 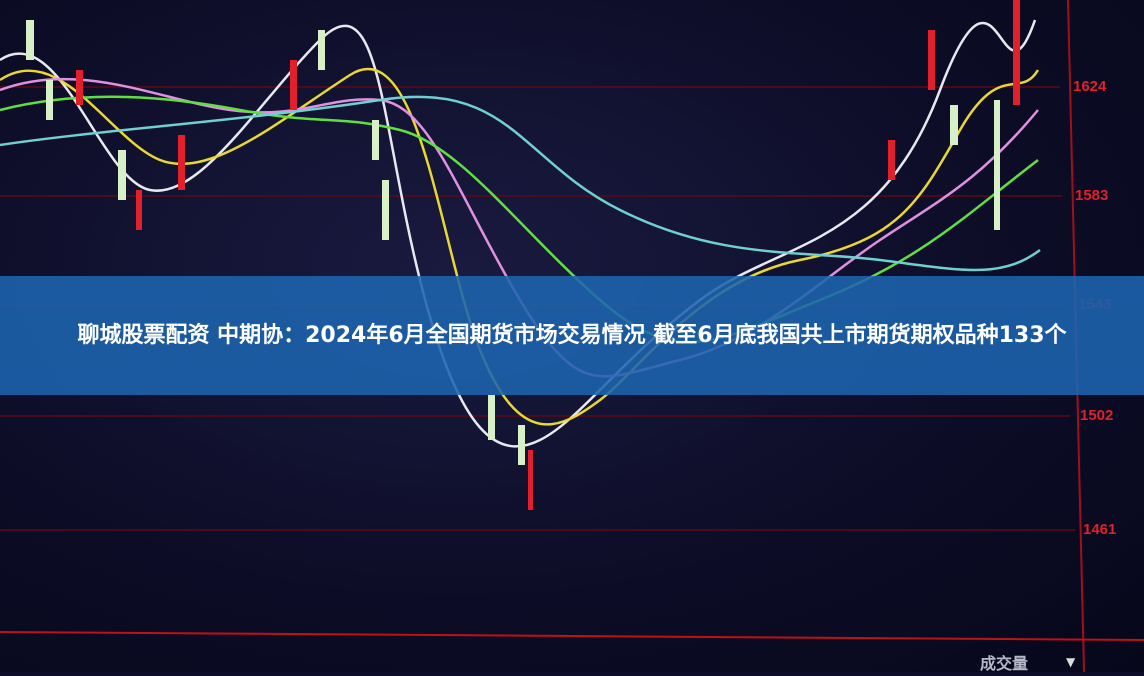 I want to click on price-tick: 1583, so click(x=1092, y=195).